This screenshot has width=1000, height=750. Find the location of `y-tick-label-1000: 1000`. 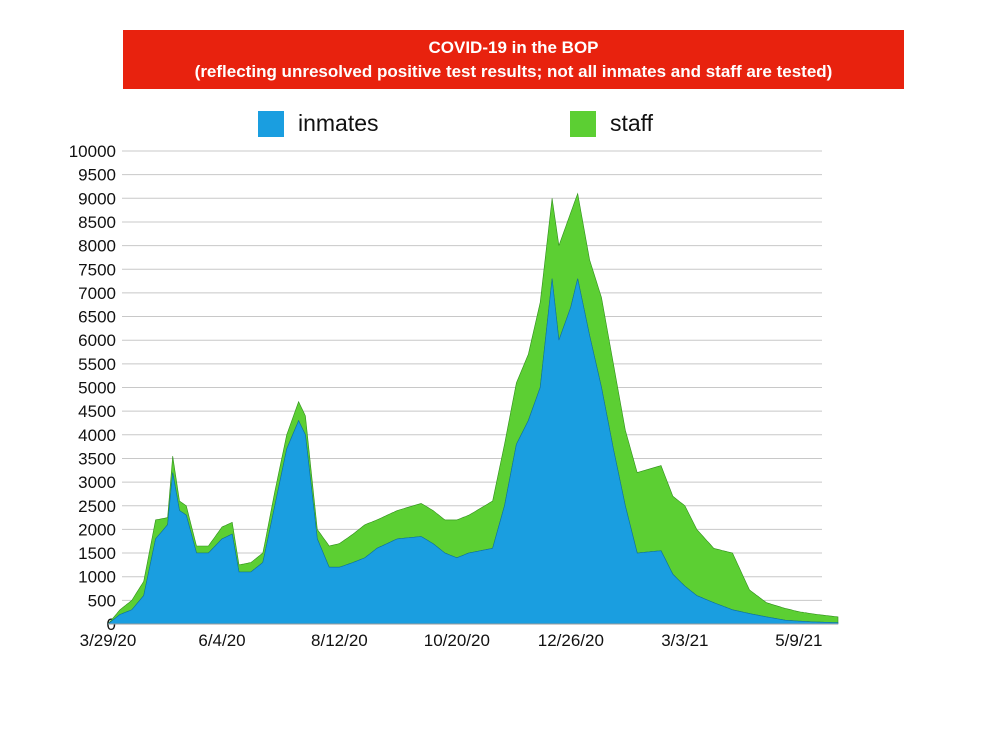

y-tick-label-1000: 1000 is located at coordinates (97, 577).